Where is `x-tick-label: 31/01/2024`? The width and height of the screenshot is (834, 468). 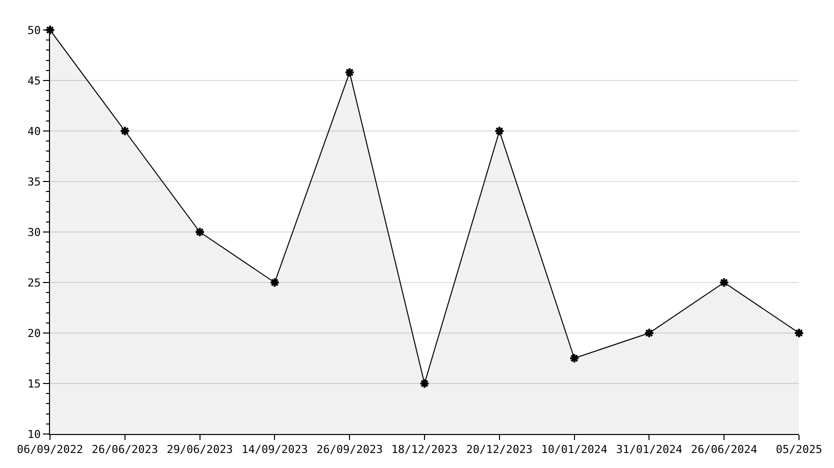
x-tick-label: 31/01/2024 is located at coordinates (649, 449).